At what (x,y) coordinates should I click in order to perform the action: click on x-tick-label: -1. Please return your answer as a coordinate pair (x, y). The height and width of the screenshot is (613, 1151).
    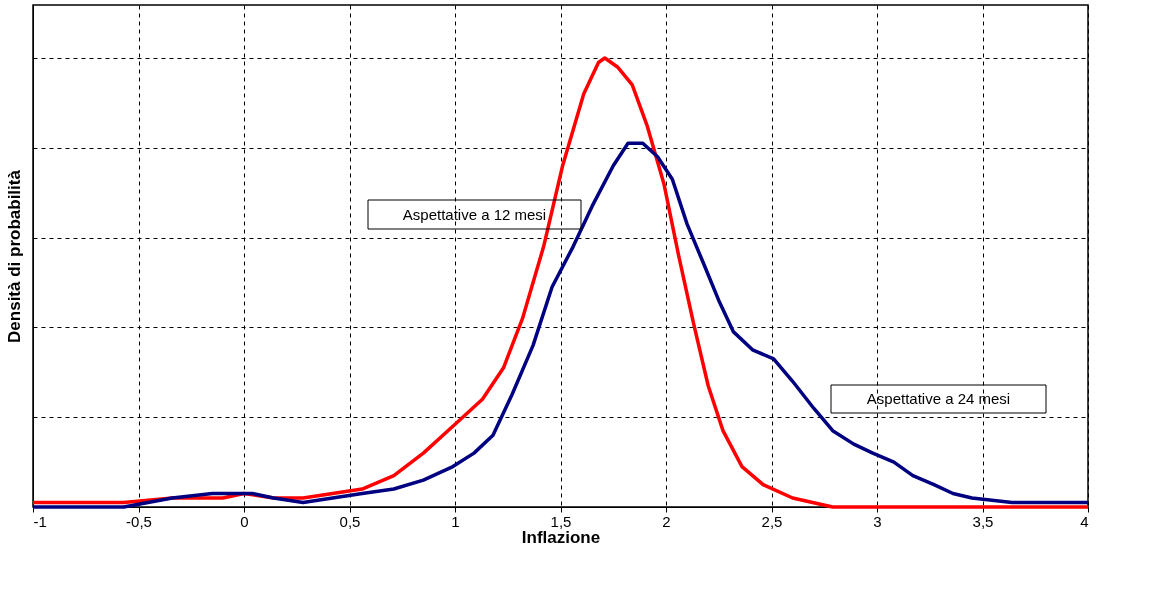
    Looking at the image, I should click on (40, 521).